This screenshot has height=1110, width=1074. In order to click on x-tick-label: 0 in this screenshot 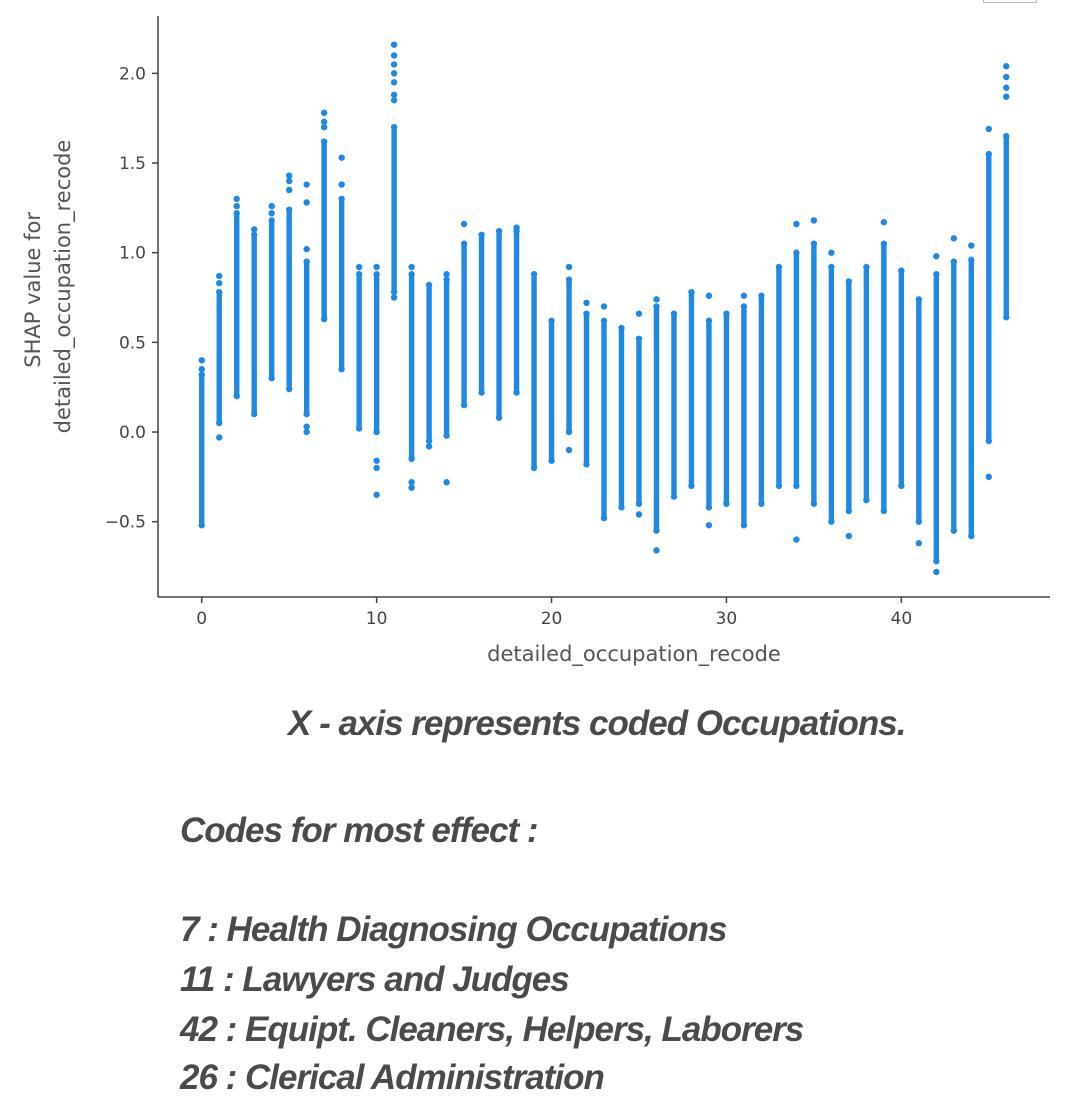, I will do `click(201, 619)`.